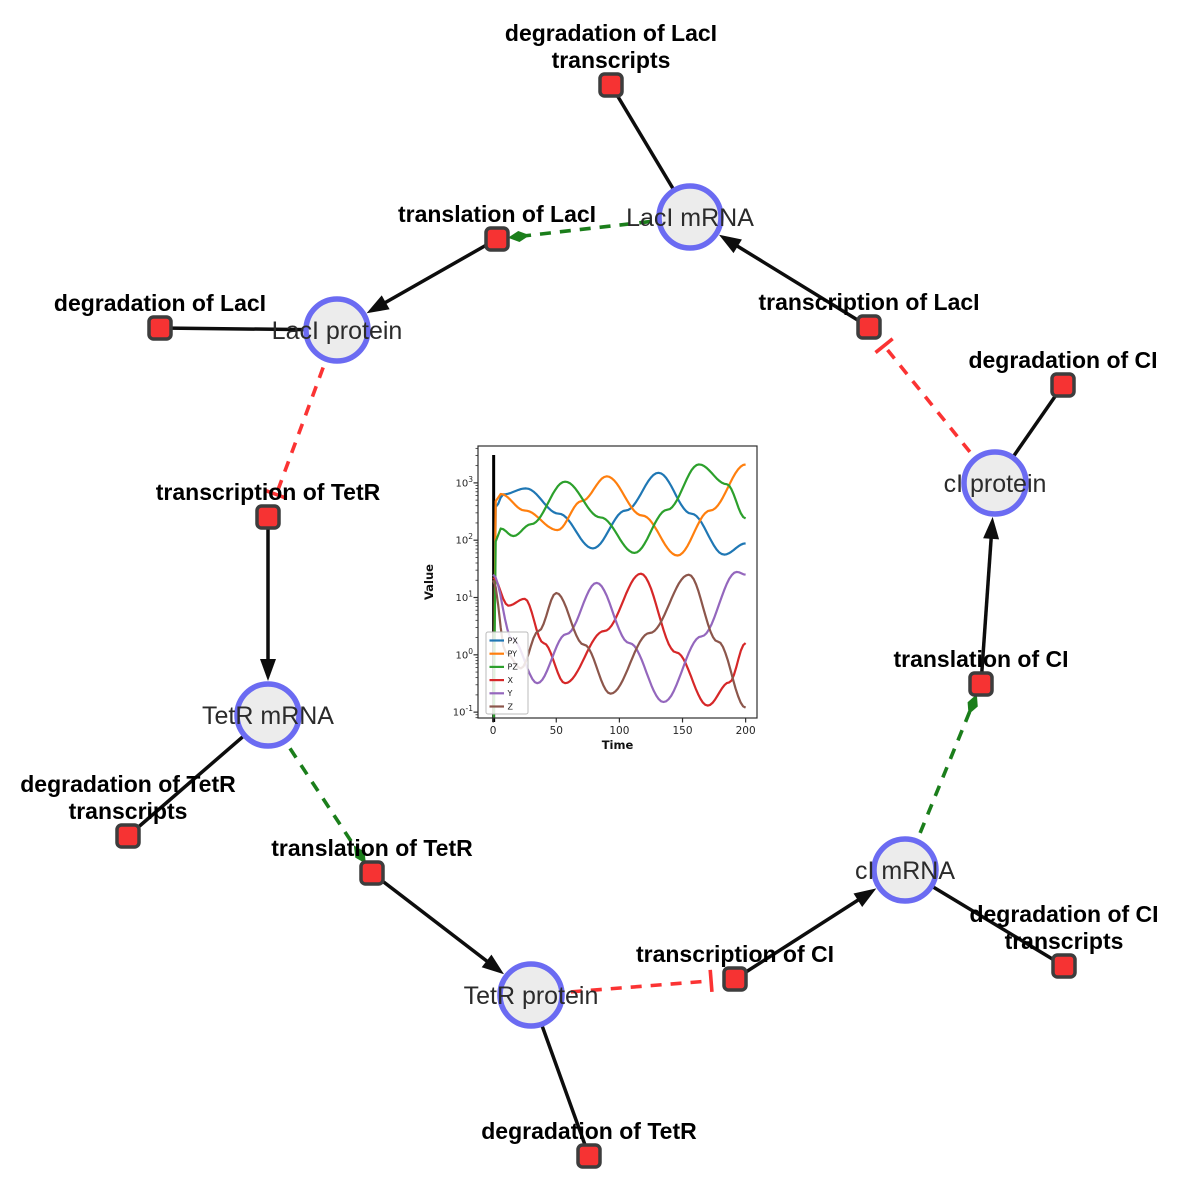 Image resolution: width=1189 pixels, height=1200 pixels. What do you see at coordinates (1062, 360) in the screenshot?
I see `reaction-label-deg_ci-line1: degradation of CI` at bounding box center [1062, 360].